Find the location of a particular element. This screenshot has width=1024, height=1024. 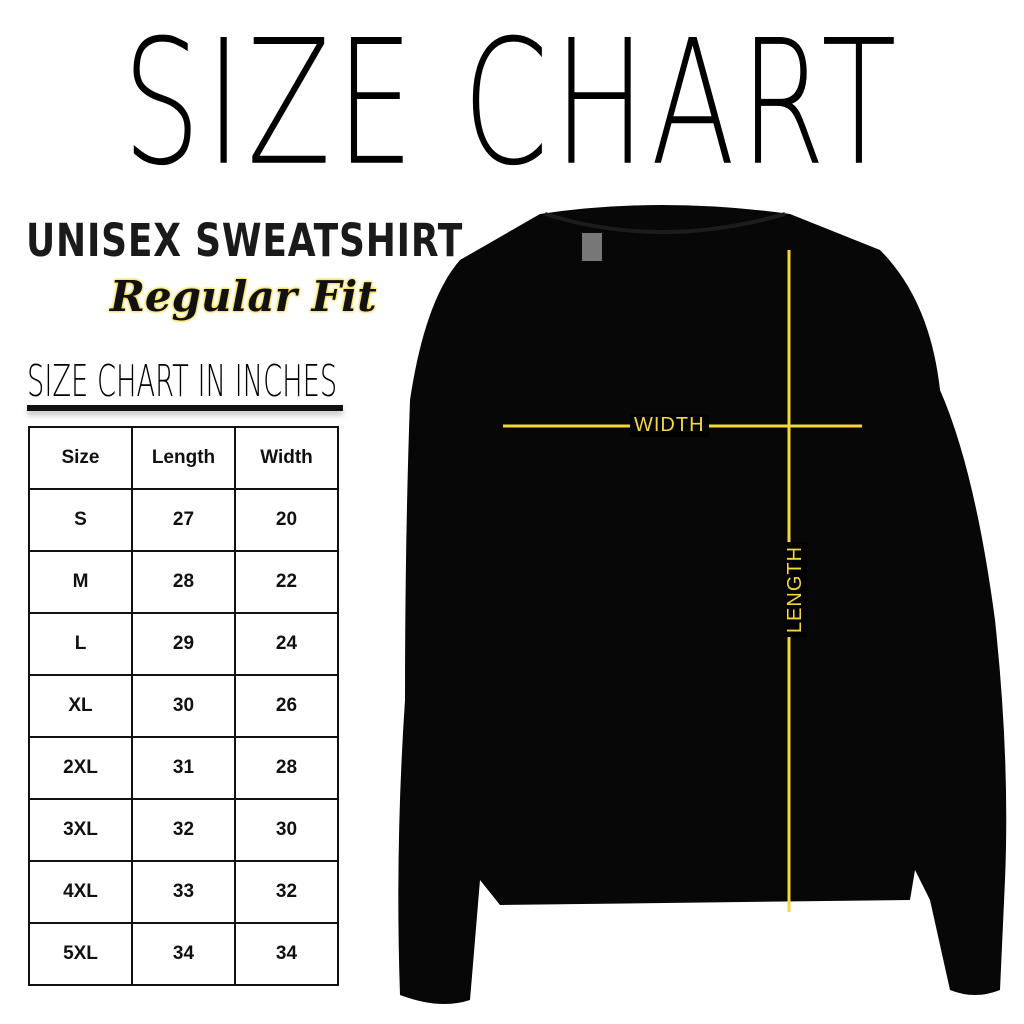

table-cell: 29 is located at coordinates (183, 644).